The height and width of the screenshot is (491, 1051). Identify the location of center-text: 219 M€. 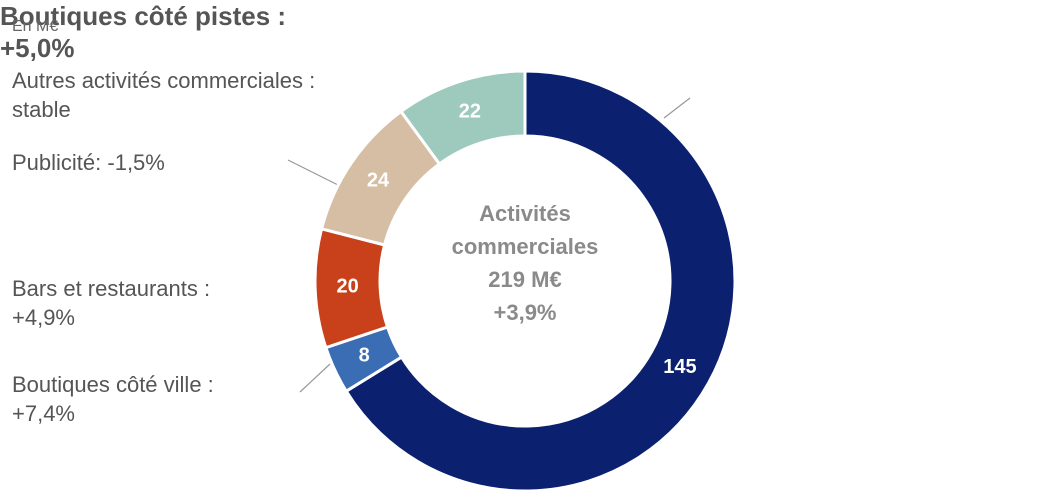
(524, 279).